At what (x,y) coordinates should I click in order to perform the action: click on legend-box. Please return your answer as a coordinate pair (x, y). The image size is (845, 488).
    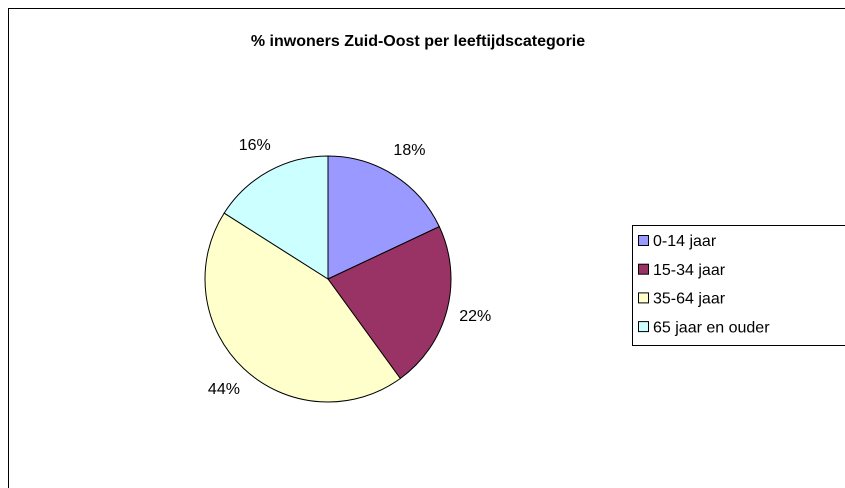
    Looking at the image, I should click on (738, 285).